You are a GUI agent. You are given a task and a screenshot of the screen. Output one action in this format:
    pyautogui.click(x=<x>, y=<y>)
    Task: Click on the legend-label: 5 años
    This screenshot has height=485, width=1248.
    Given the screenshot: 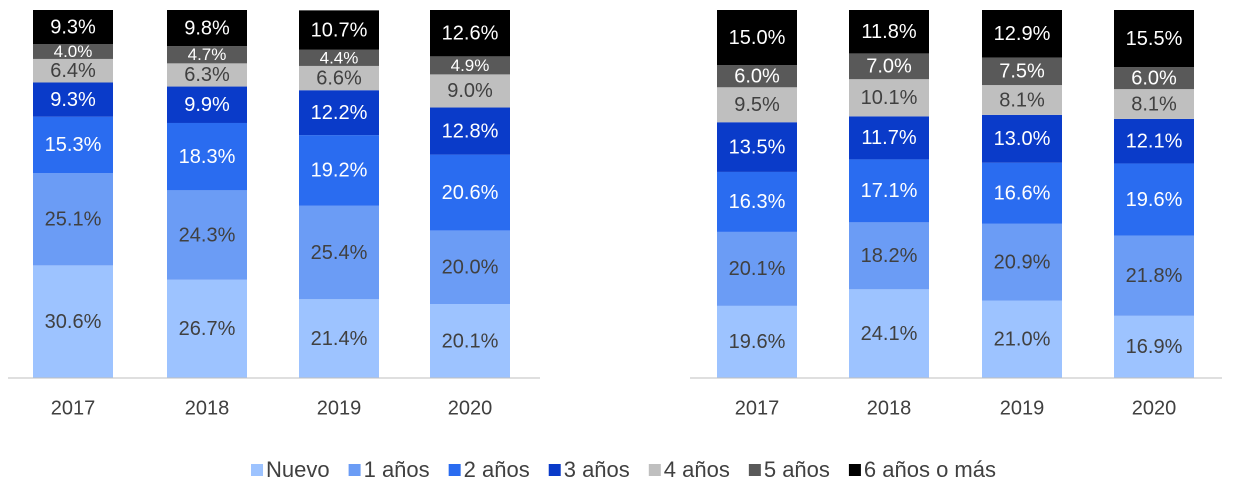 What is the action you would take?
    pyautogui.click(x=797, y=469)
    